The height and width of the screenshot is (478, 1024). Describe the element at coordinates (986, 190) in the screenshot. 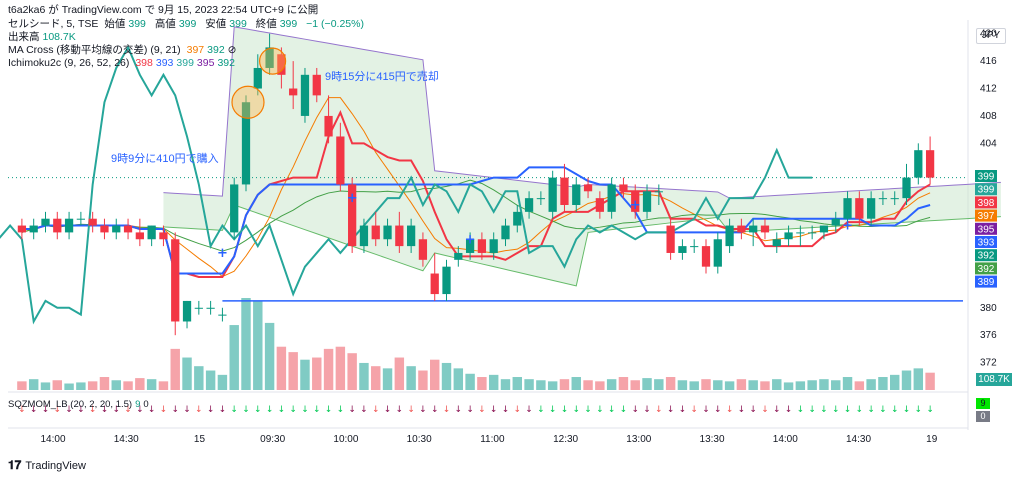

I see `price-marker-label: 399` at that location.